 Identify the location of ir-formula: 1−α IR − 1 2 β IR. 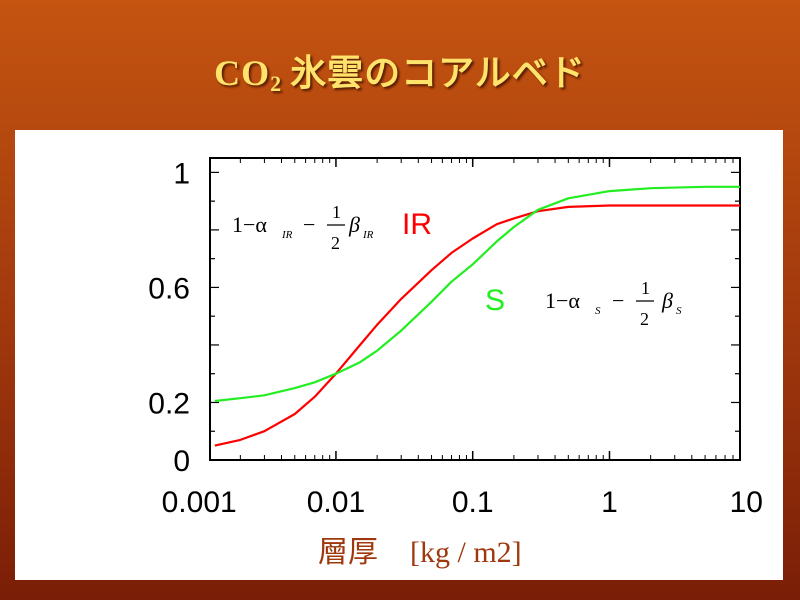
(303, 227).